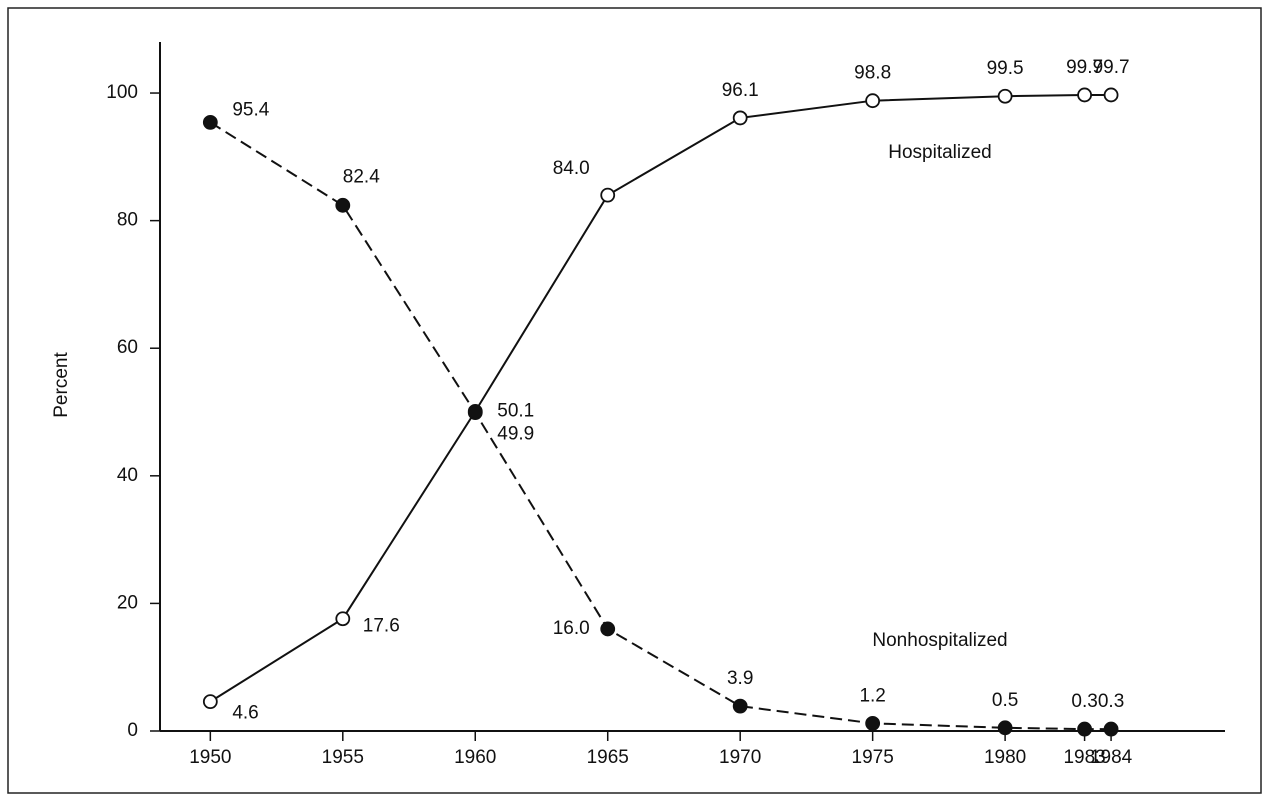 The width and height of the screenshot is (1269, 803). Describe the element at coordinates (132, 730) in the screenshot. I see `y-tick-label: 0` at that location.